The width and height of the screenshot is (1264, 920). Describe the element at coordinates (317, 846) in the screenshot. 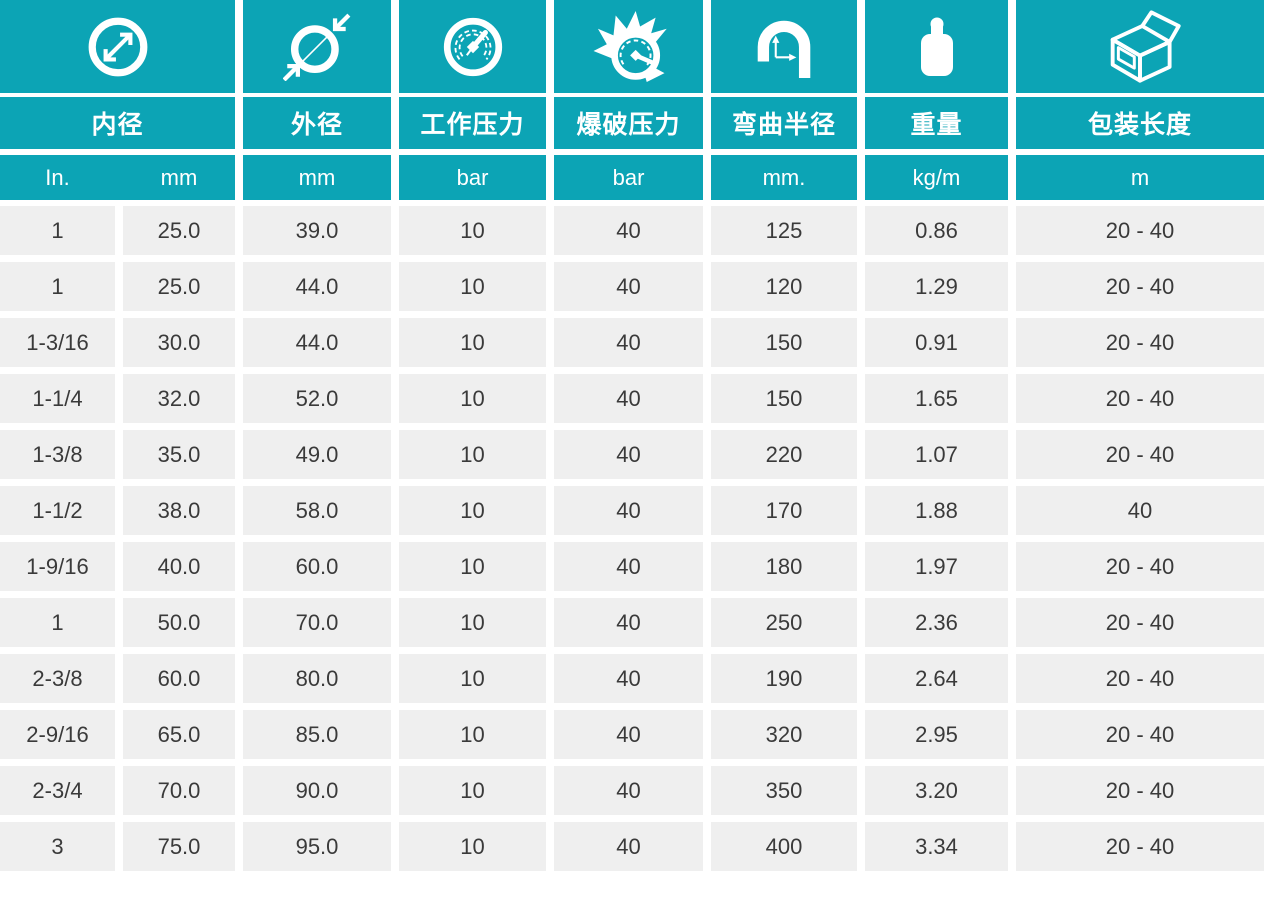

I see `data-cell: 95.0` at that location.